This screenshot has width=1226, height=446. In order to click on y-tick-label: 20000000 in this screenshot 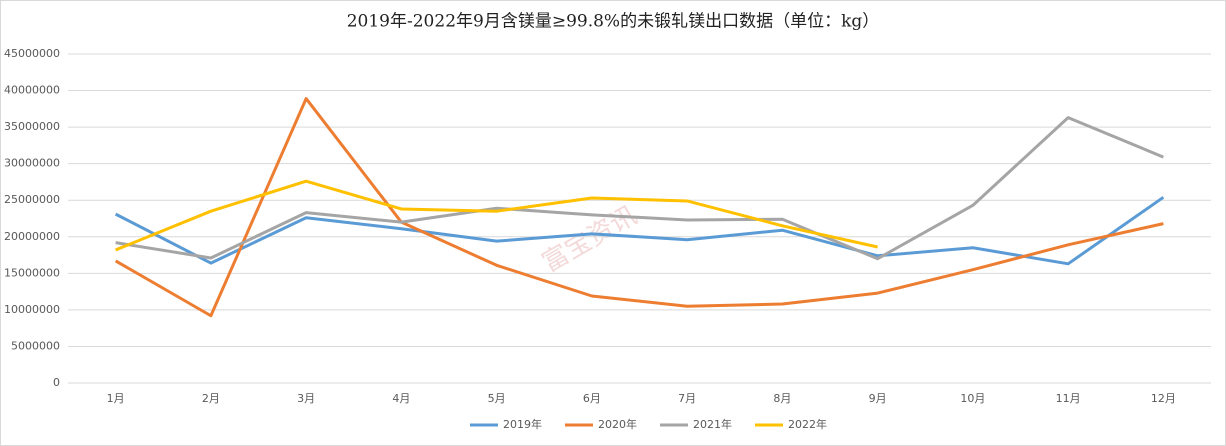, I will do `click(32, 236)`.